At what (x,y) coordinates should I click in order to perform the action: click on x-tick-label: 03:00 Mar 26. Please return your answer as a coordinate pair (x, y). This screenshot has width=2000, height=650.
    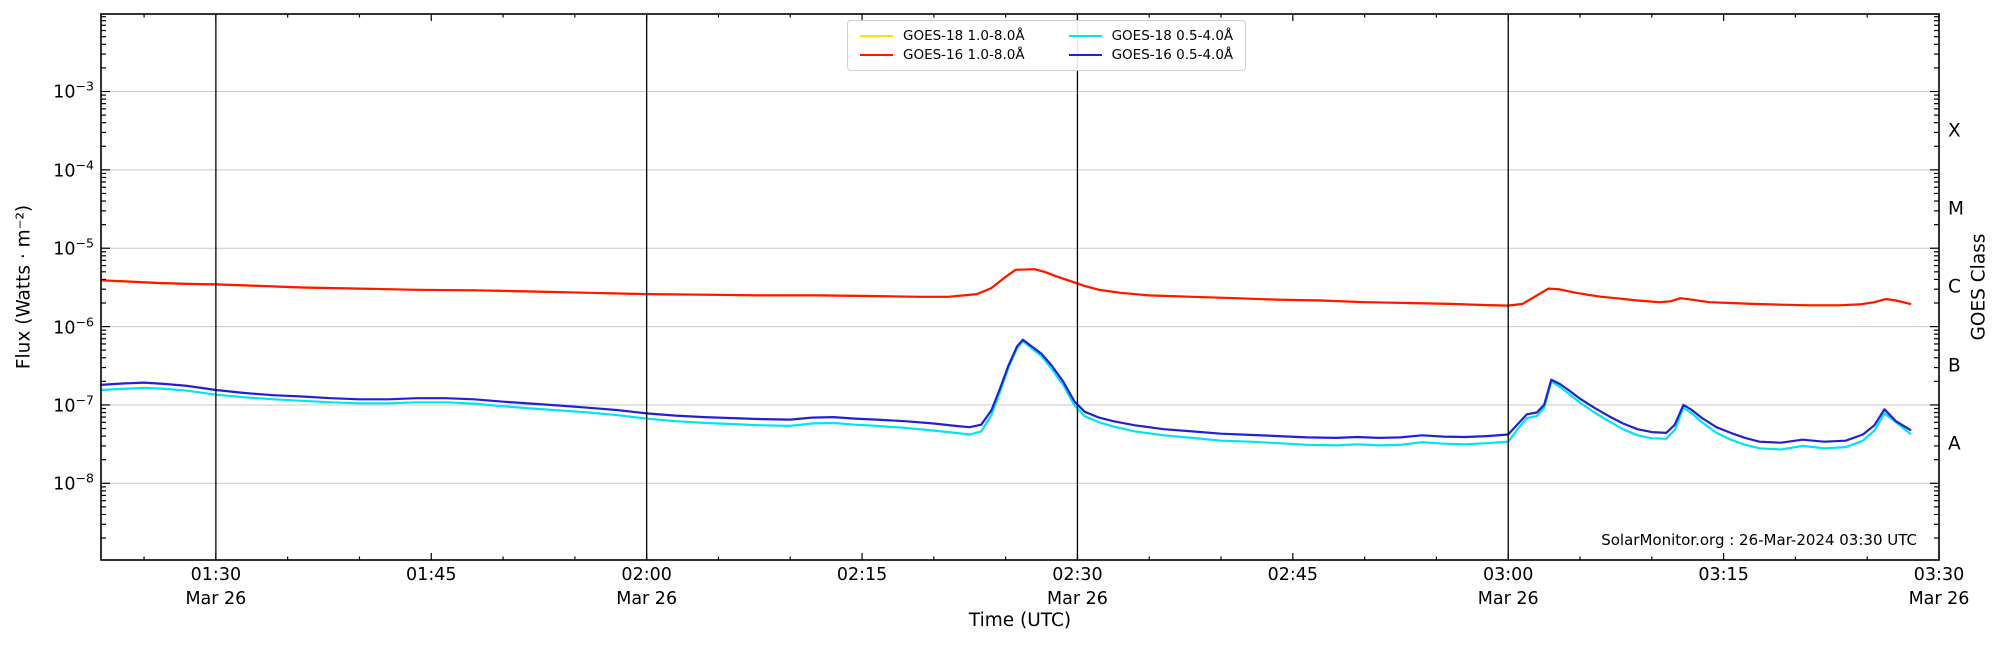
    Looking at the image, I should click on (1508, 587).